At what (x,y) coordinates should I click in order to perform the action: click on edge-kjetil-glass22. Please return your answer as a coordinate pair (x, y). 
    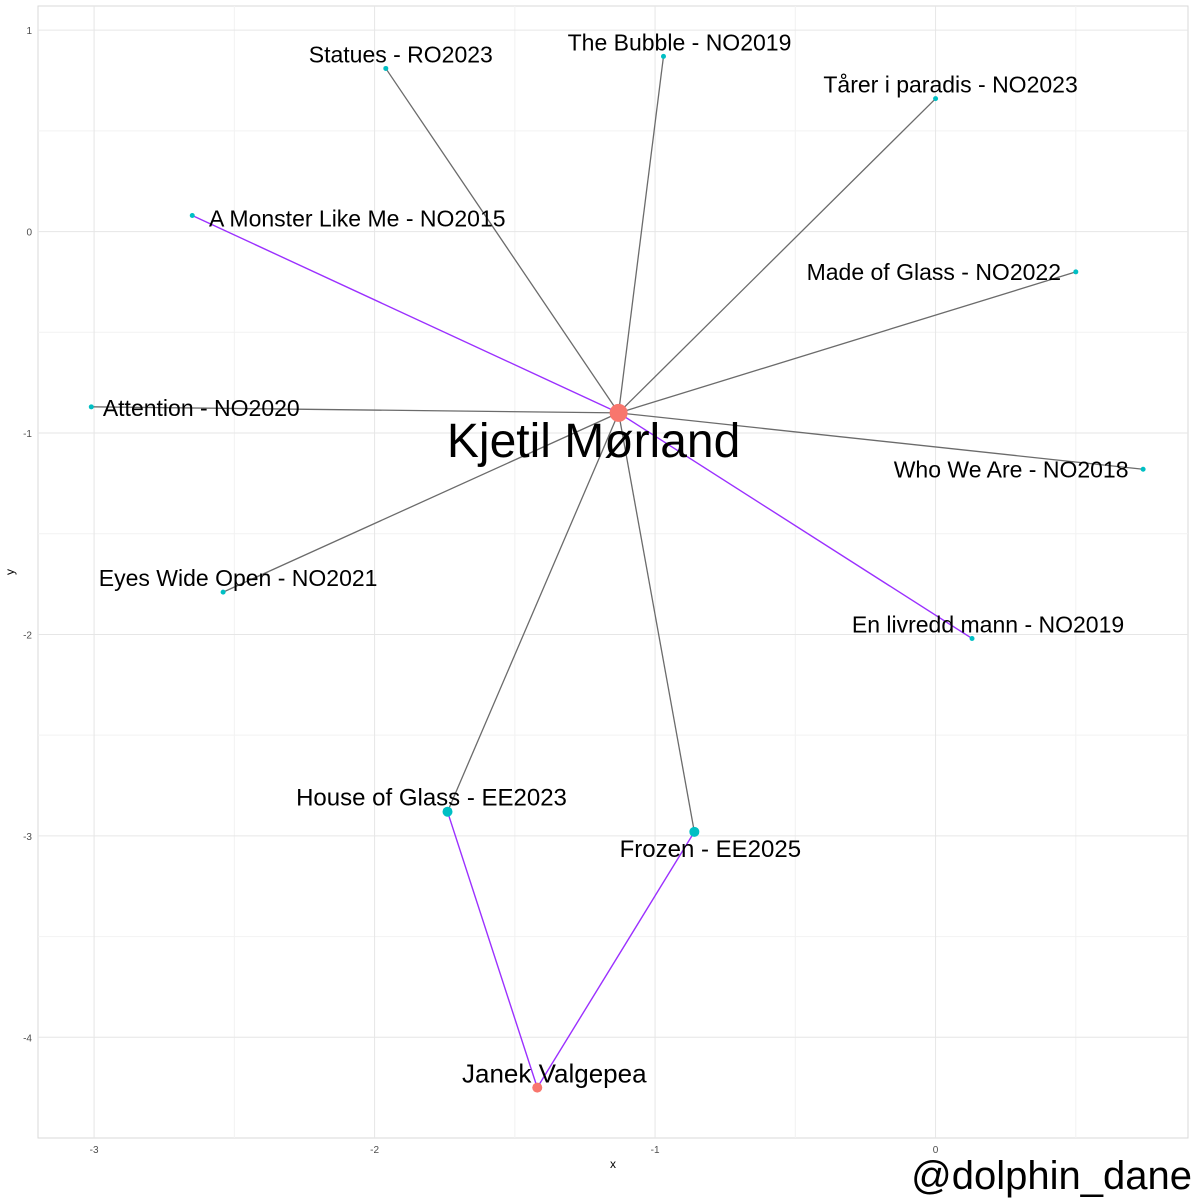
    Looking at the image, I should click on (847, 342).